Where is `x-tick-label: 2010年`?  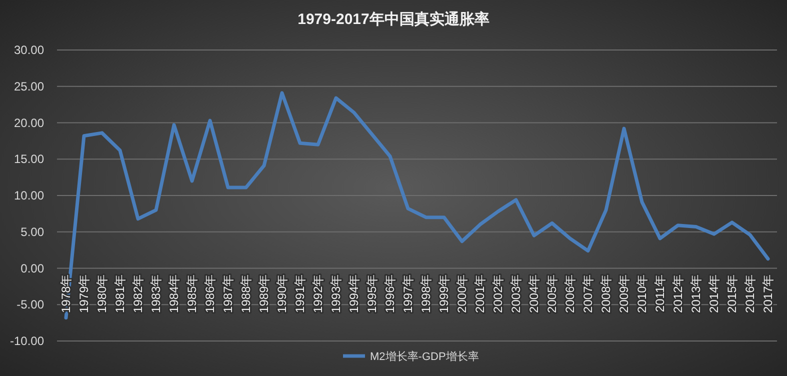 x-tick-label: 2010年 is located at coordinates (642, 293).